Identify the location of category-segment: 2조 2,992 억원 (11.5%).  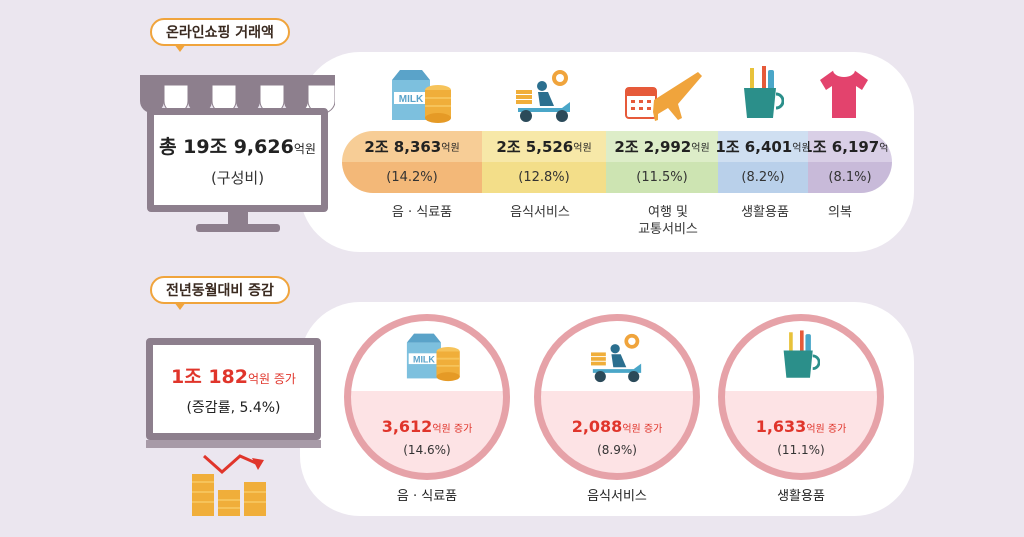
(662, 162).